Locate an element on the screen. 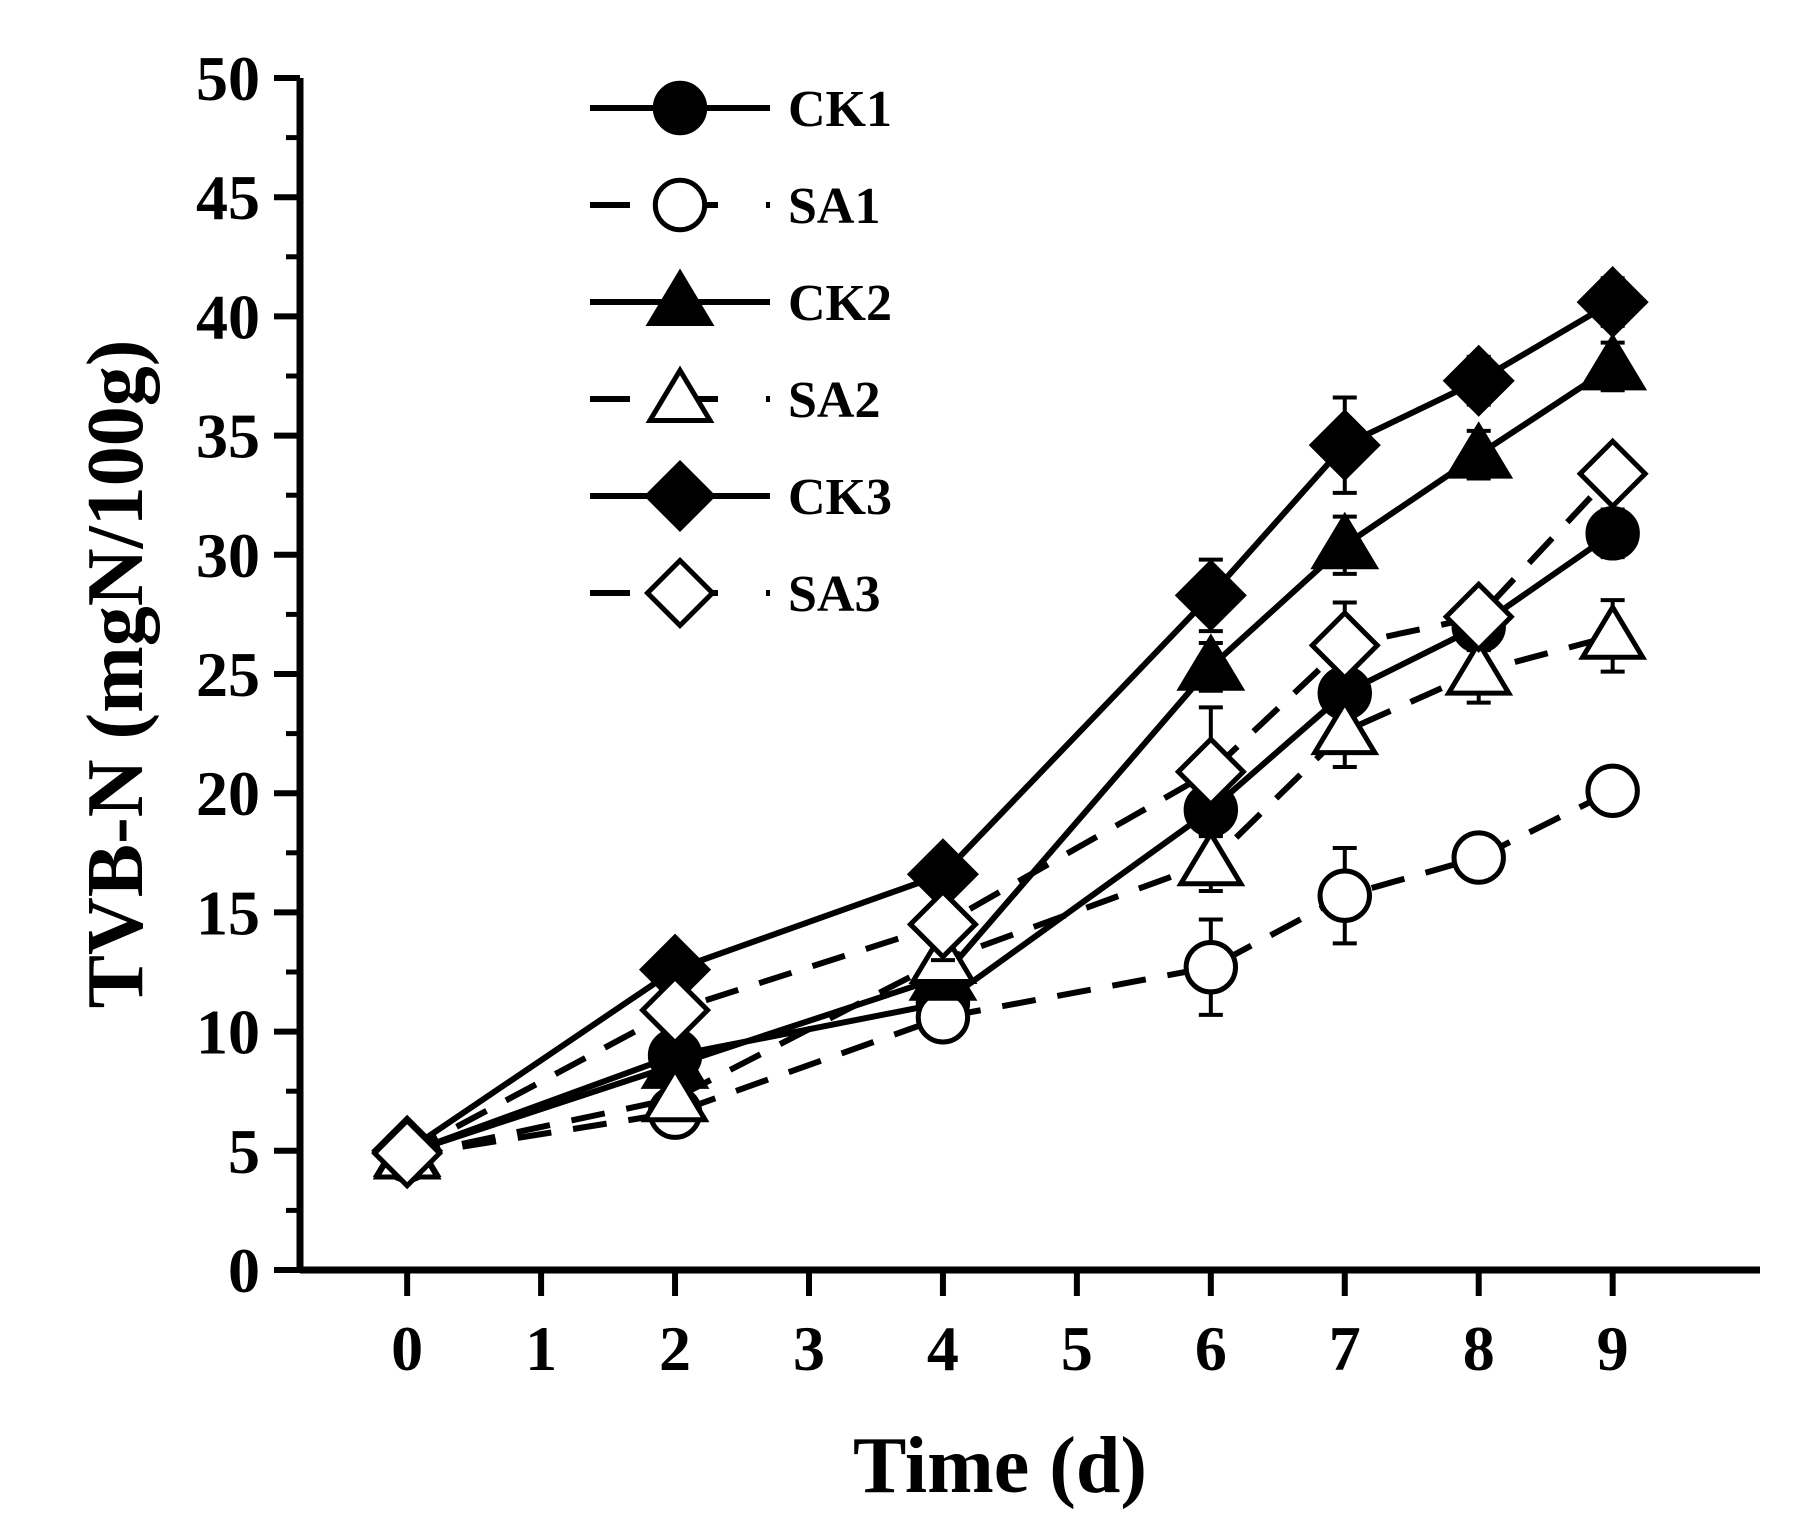 This screenshot has height=1539, width=1819. legend-label-sa2: SA2 is located at coordinates (834, 400).